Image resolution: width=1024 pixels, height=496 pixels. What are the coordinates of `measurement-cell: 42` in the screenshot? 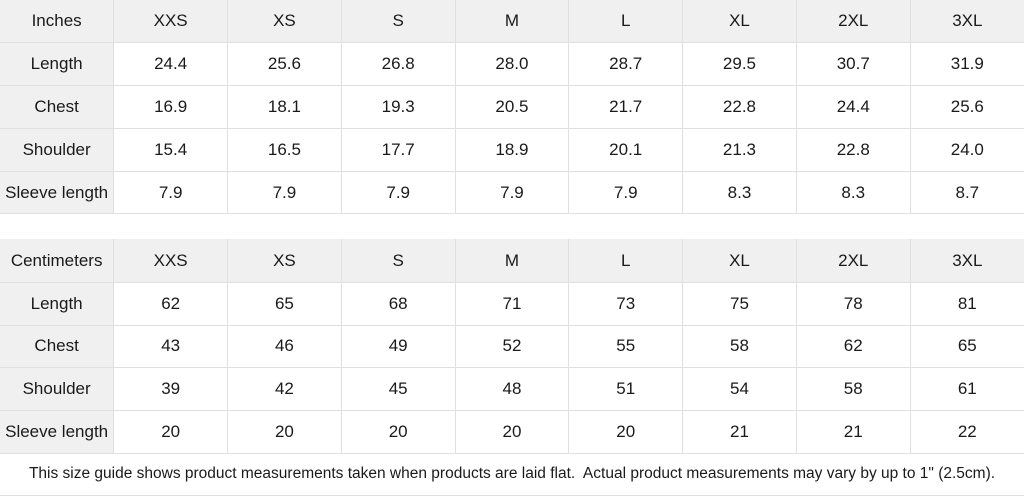 It's located at (284, 389).